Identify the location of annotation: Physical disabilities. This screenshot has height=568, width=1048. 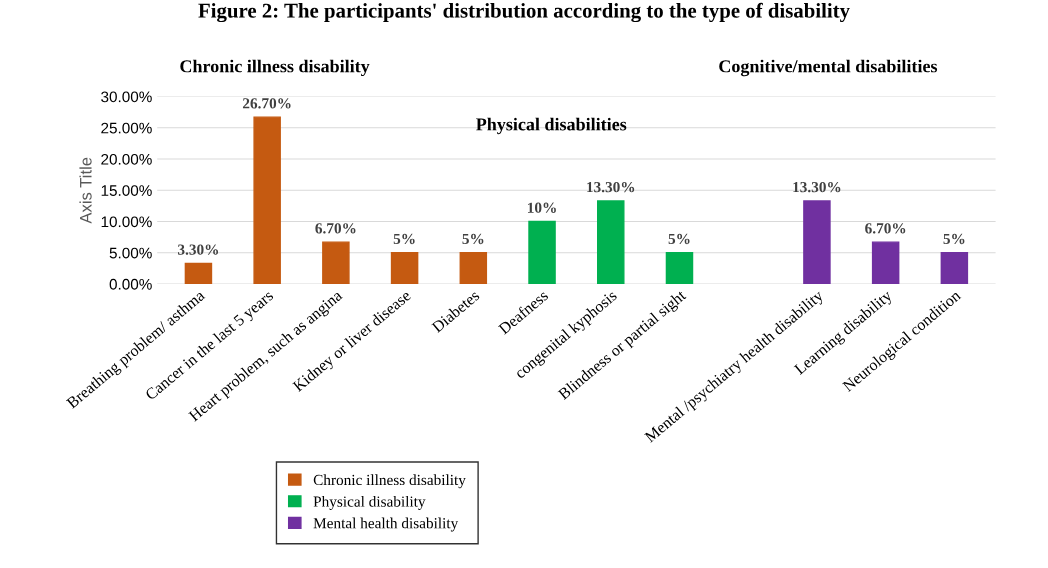
(551, 126).